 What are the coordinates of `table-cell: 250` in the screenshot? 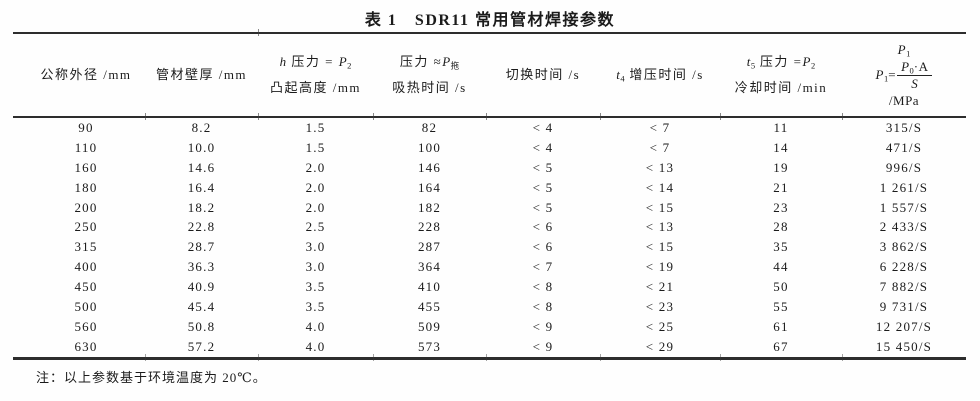 It's located at (86, 227).